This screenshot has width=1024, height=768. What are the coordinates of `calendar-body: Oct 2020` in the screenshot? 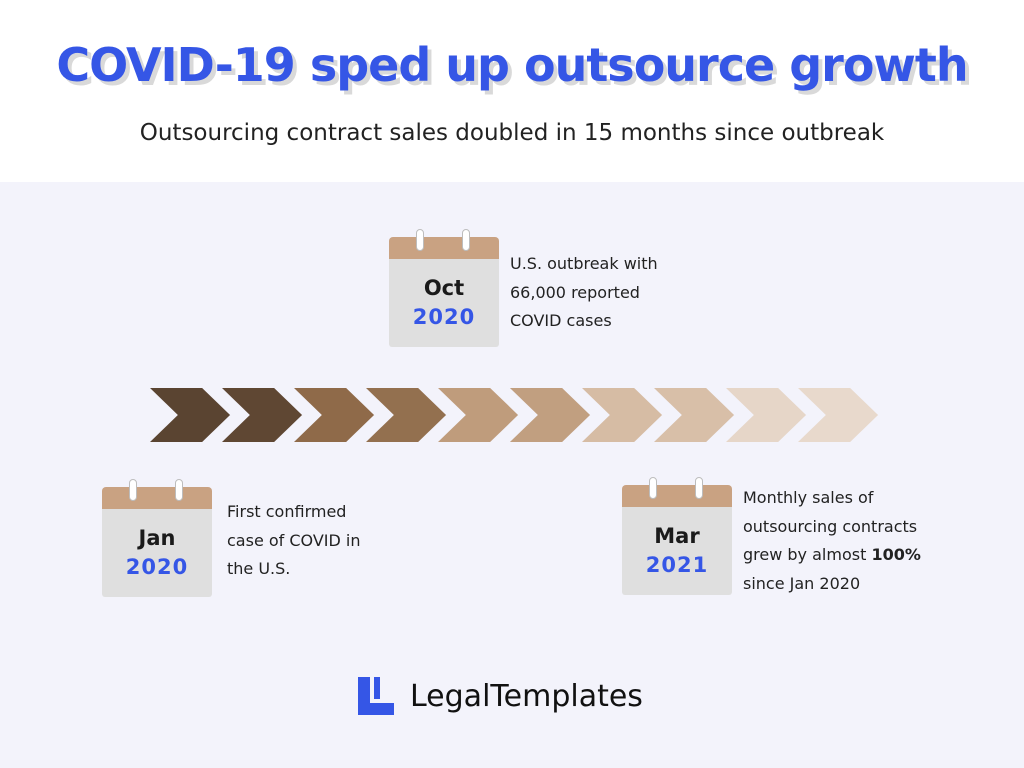 It's located at (444, 303).